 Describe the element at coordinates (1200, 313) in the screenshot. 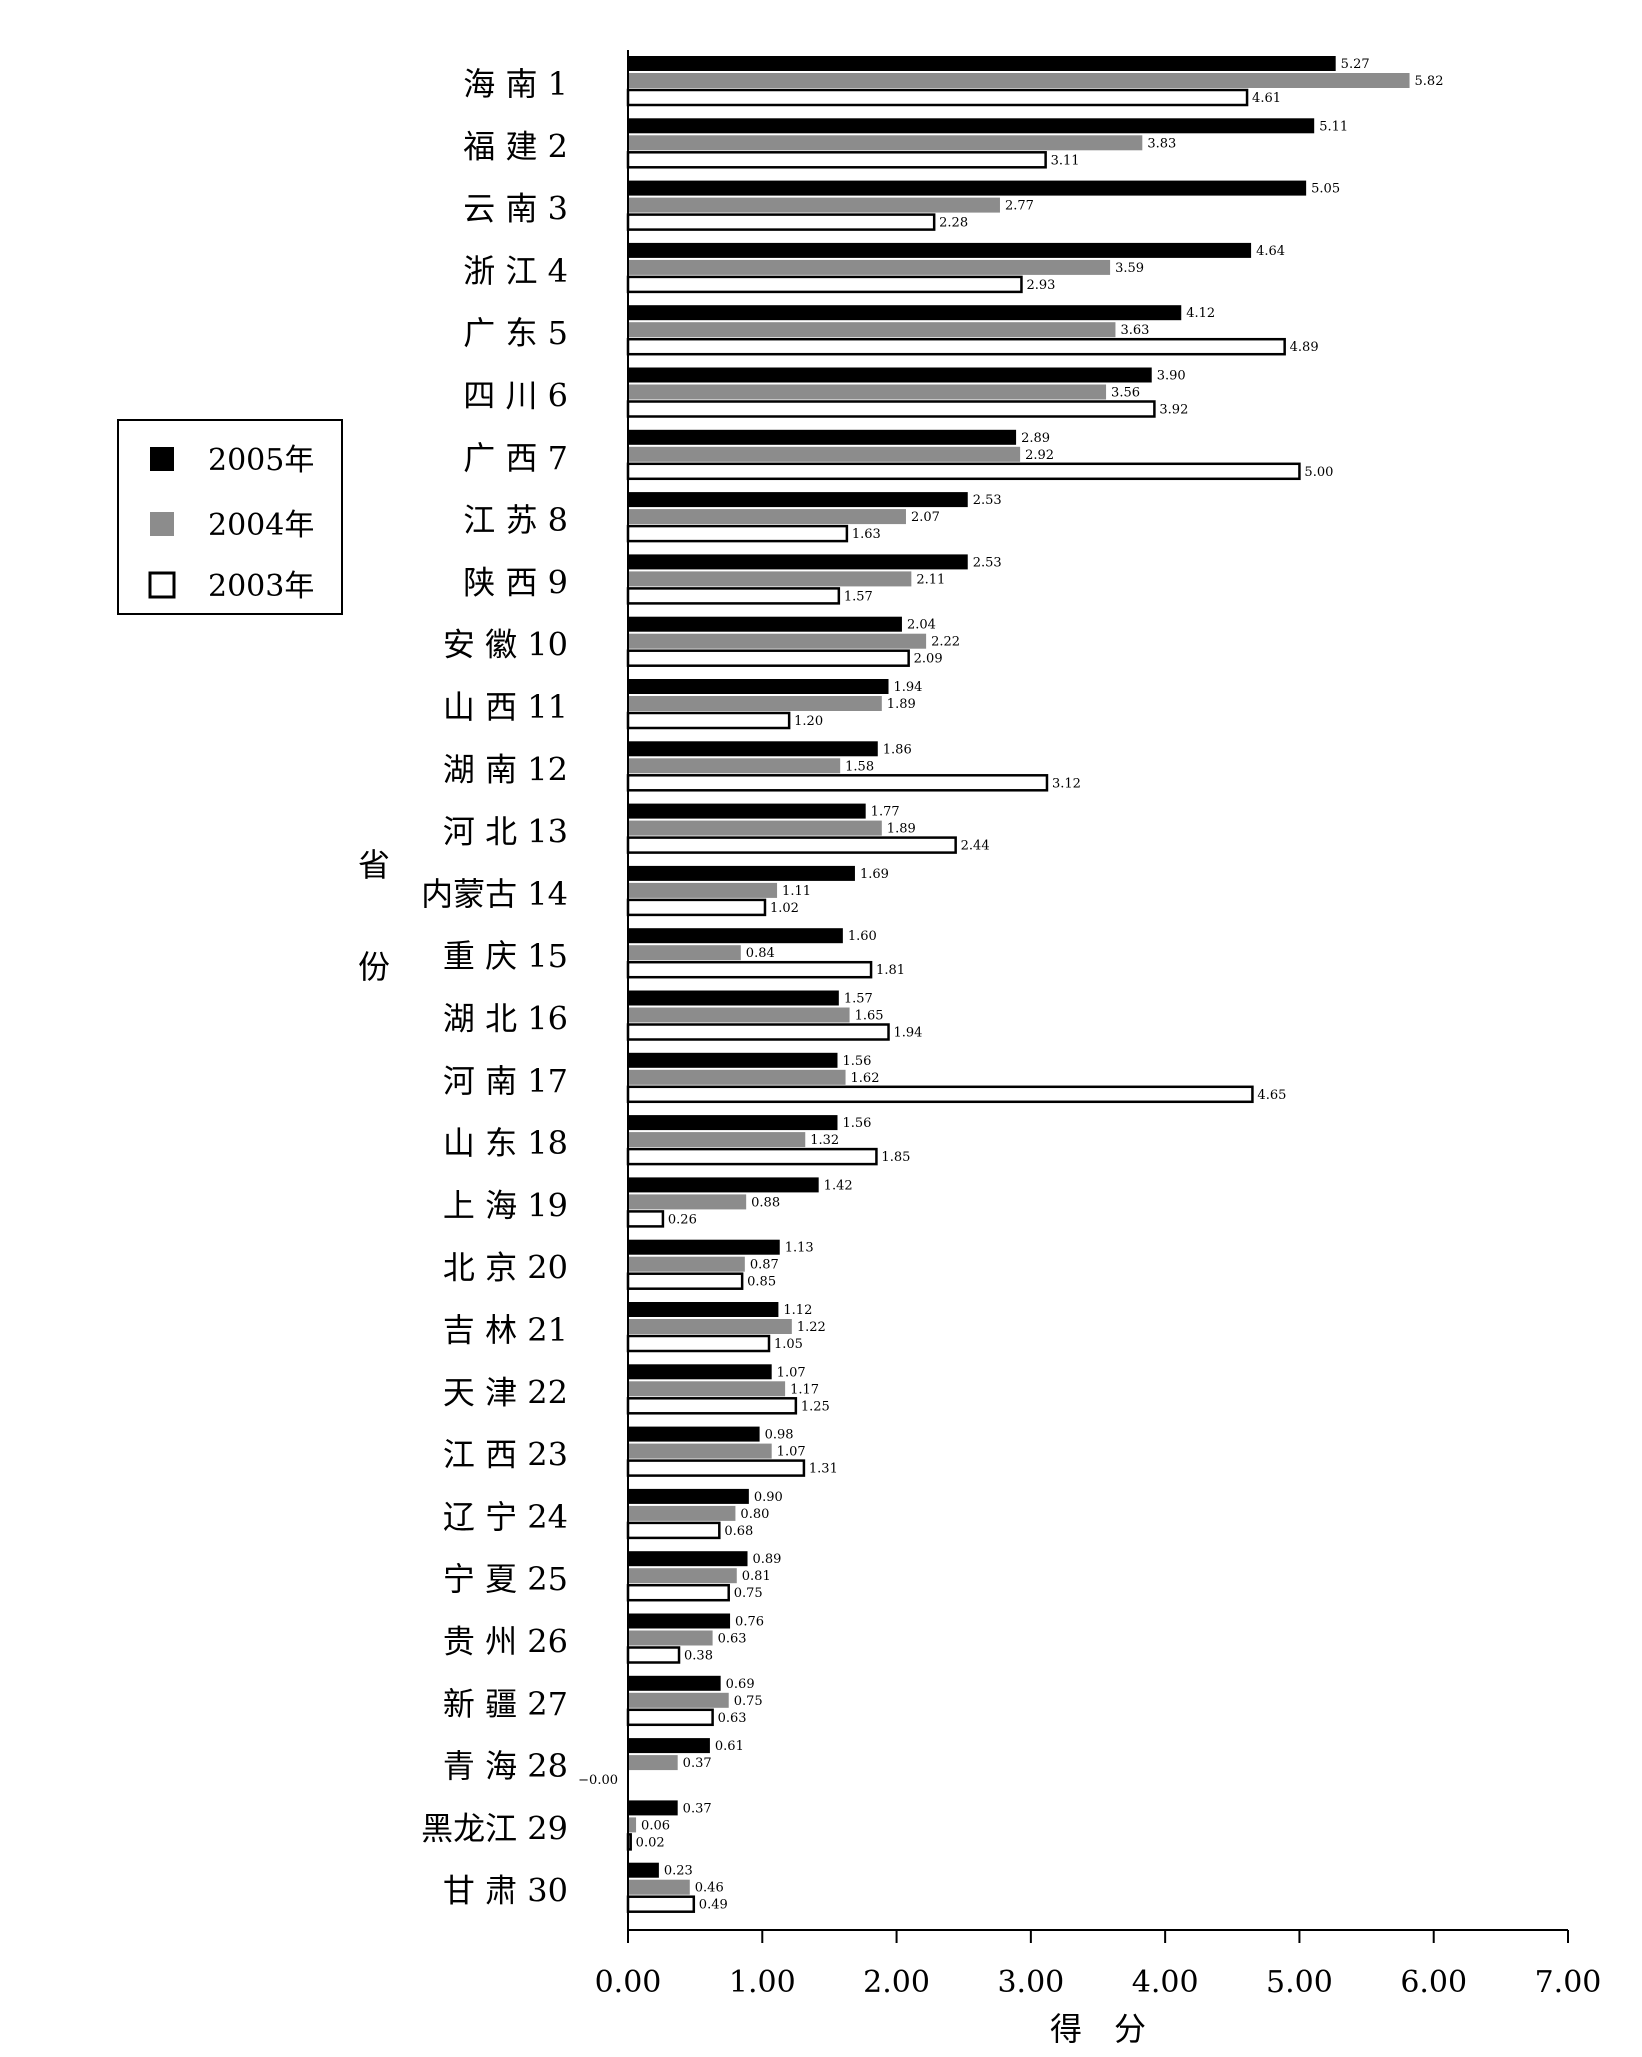

I see `value-label: 4.12` at that location.